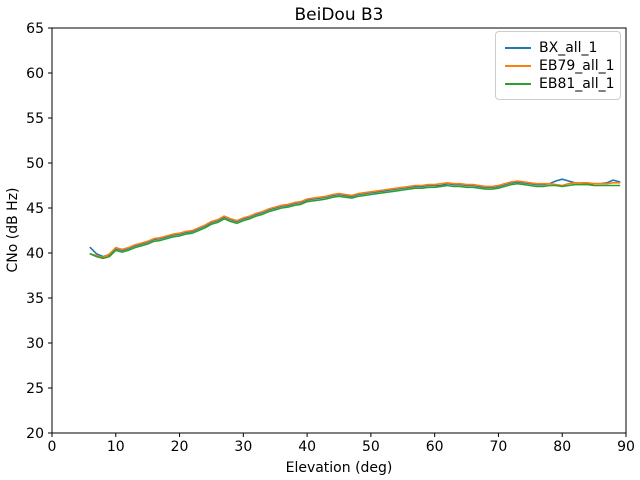 The width and height of the screenshot is (640, 480). I want to click on x-tick-label: 80, so click(562, 447).